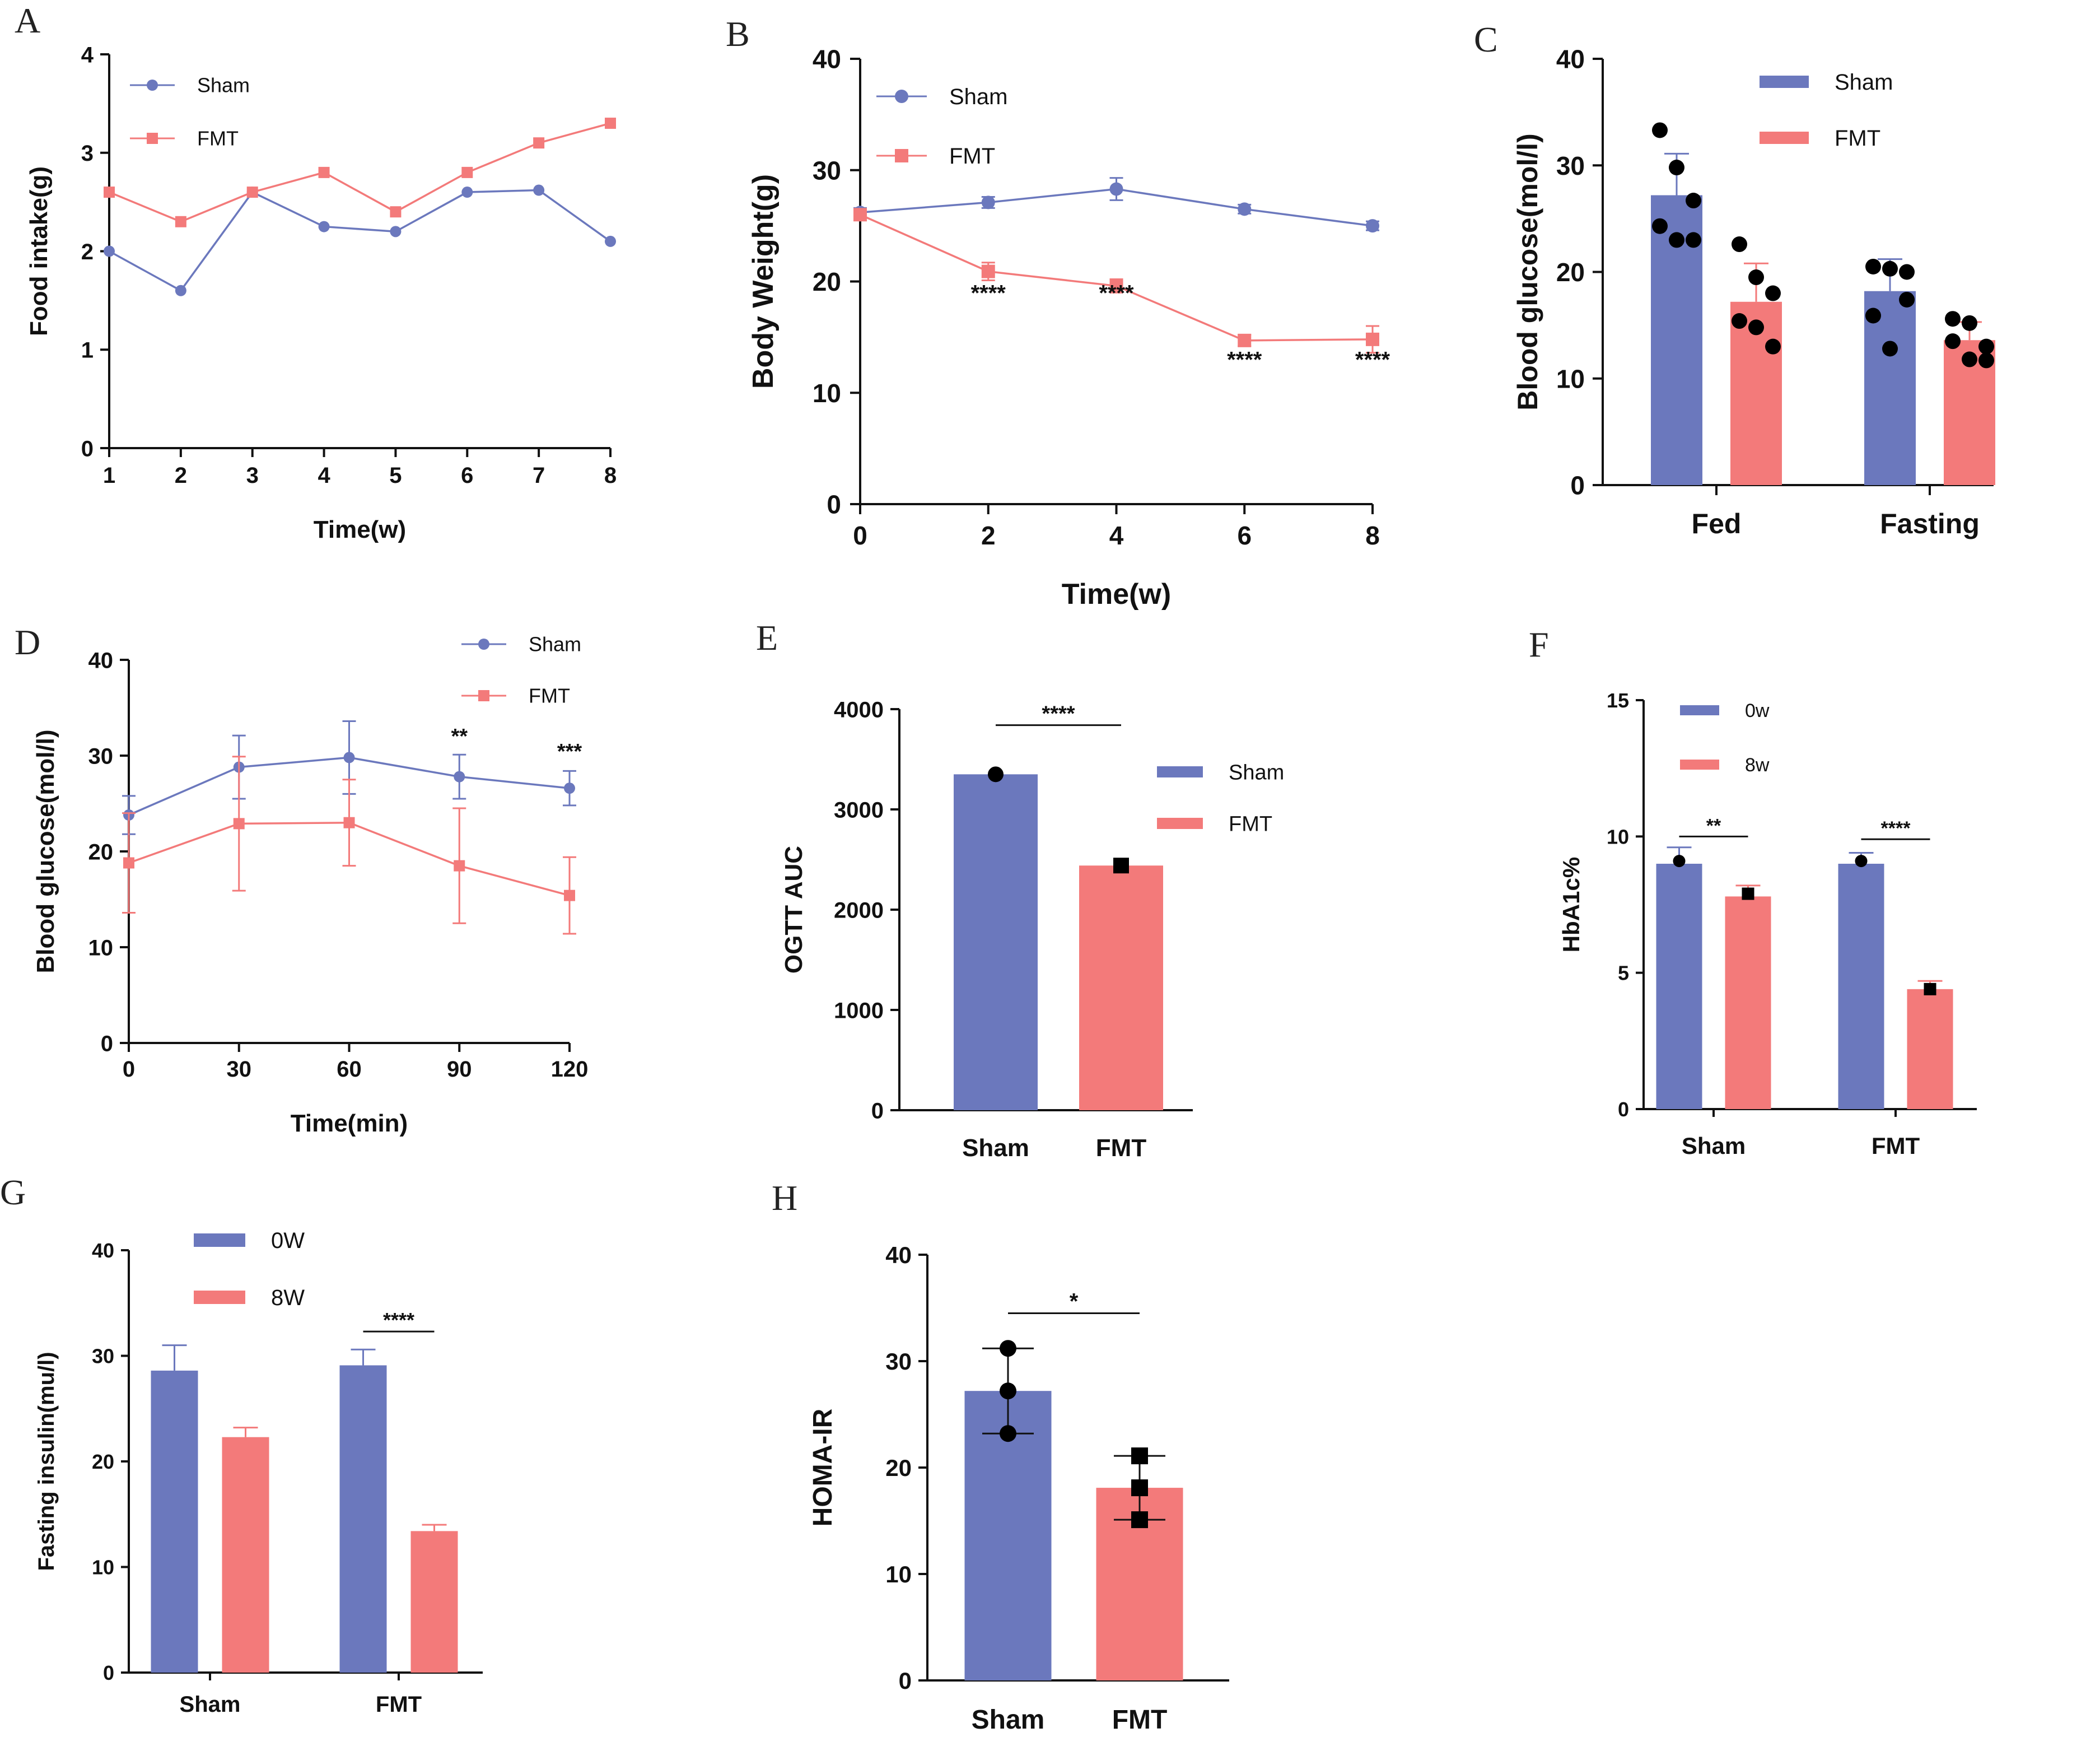  I want to click on legend-label: 8w, so click(1758, 765).